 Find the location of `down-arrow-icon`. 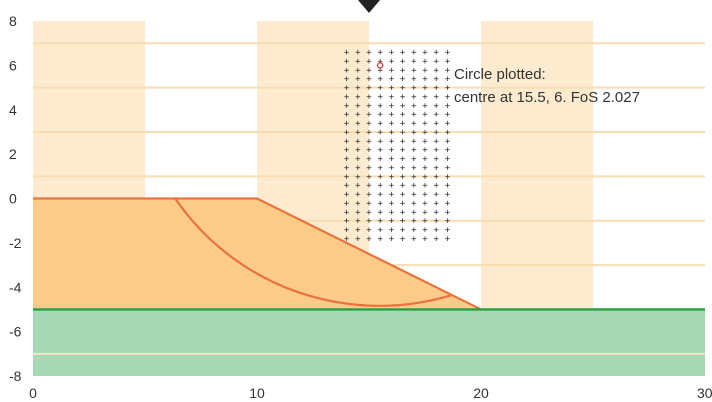

down-arrow-icon is located at coordinates (369, 6).